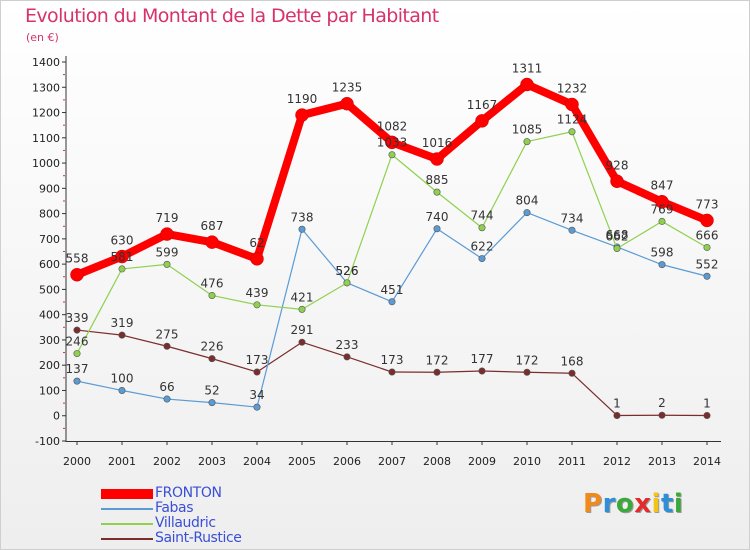 This screenshot has width=750, height=550. Describe the element at coordinates (167, 334) in the screenshot. I see `data-label-saint-rustice: 275` at that location.